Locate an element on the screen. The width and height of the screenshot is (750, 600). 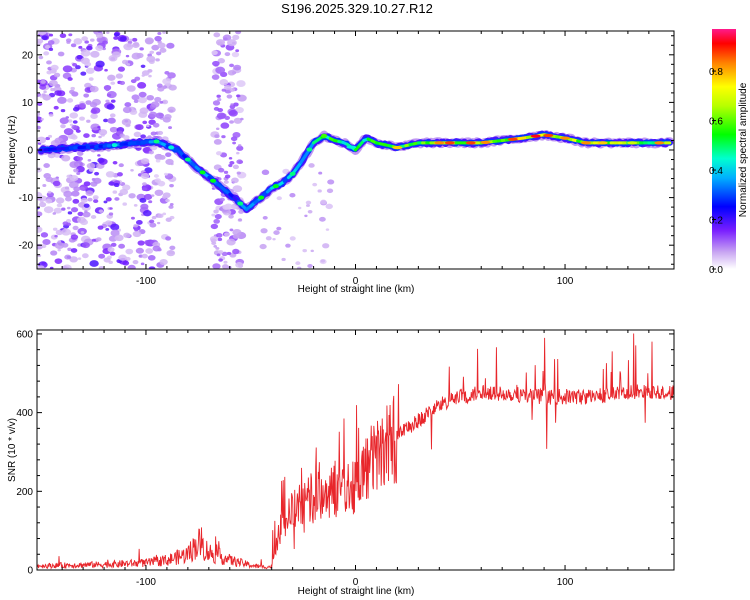
top-xtick-label: 0 is located at coordinates (356, 281).